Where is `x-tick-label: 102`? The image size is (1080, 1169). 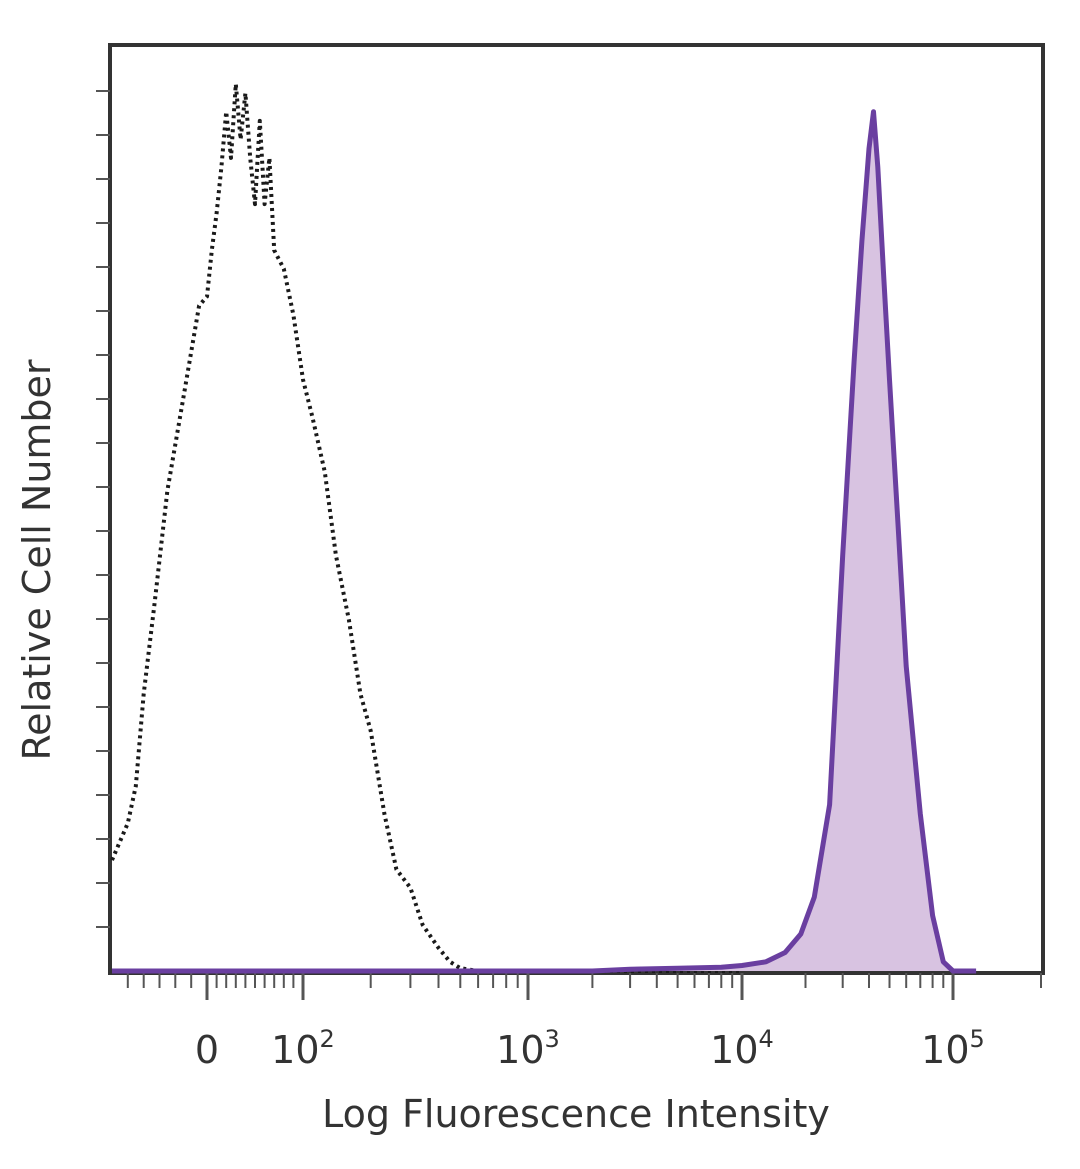
x-tick-label: 102 is located at coordinates (303, 1048).